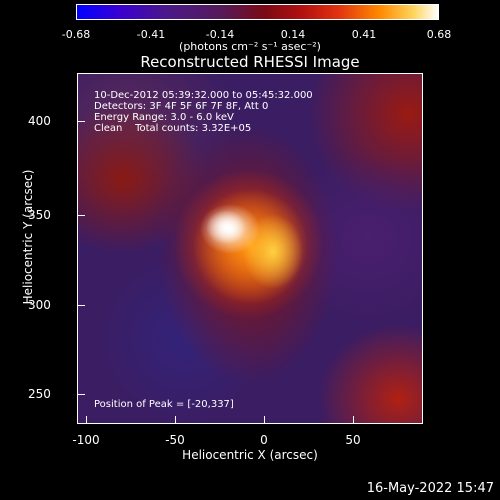 This screenshot has height=500, width=500. I want to click on x-tick-label: 50, so click(353, 440).